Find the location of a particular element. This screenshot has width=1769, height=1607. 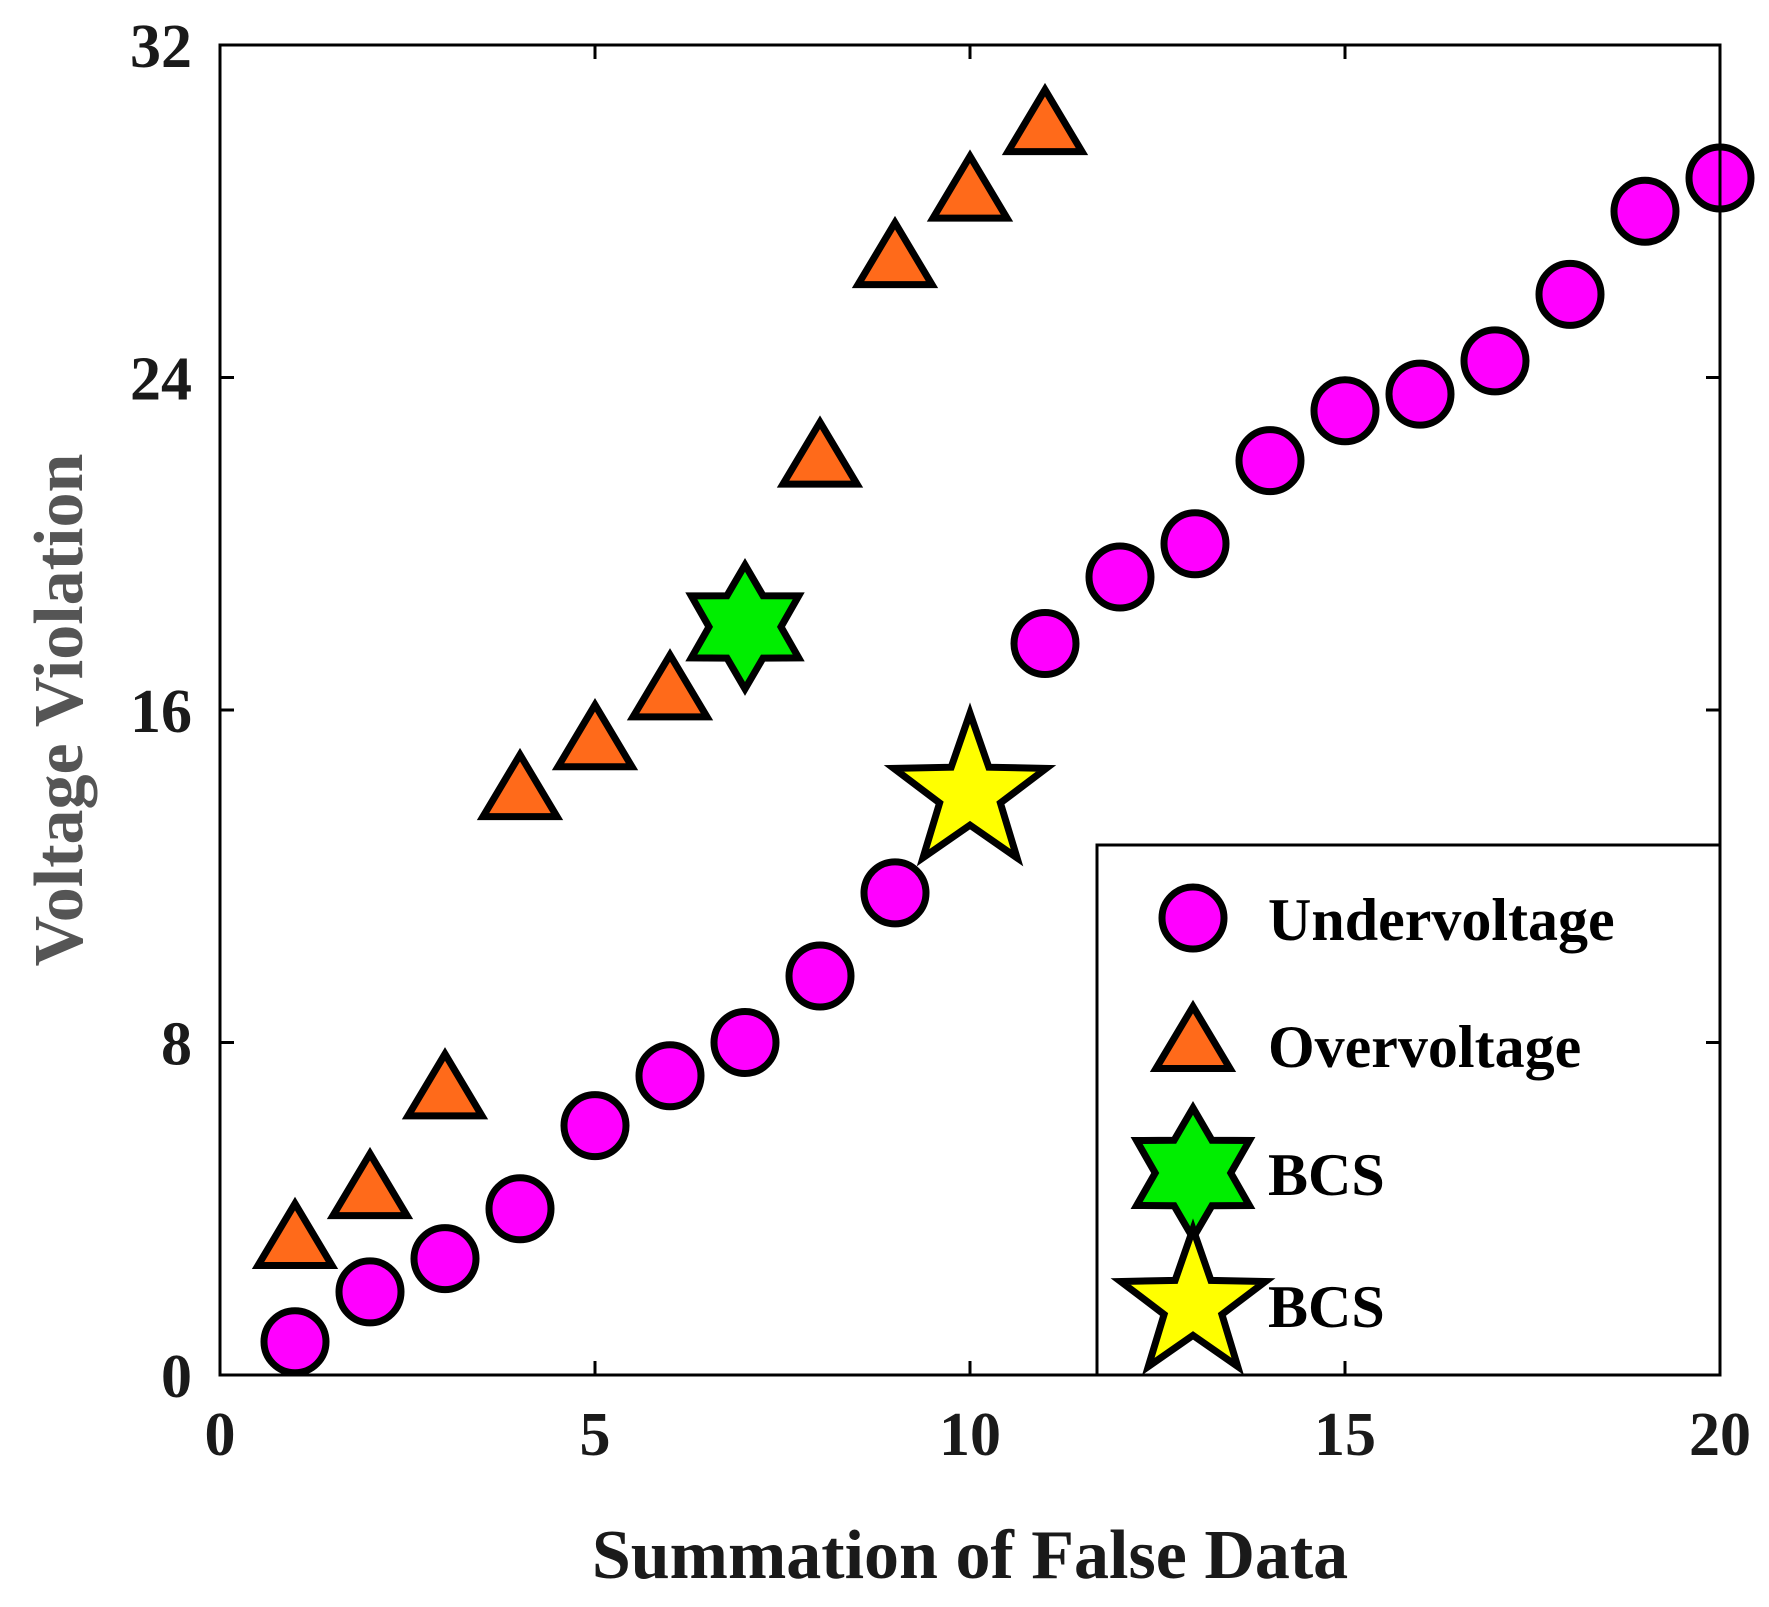

y-tick-label: 16 is located at coordinates (161, 712).